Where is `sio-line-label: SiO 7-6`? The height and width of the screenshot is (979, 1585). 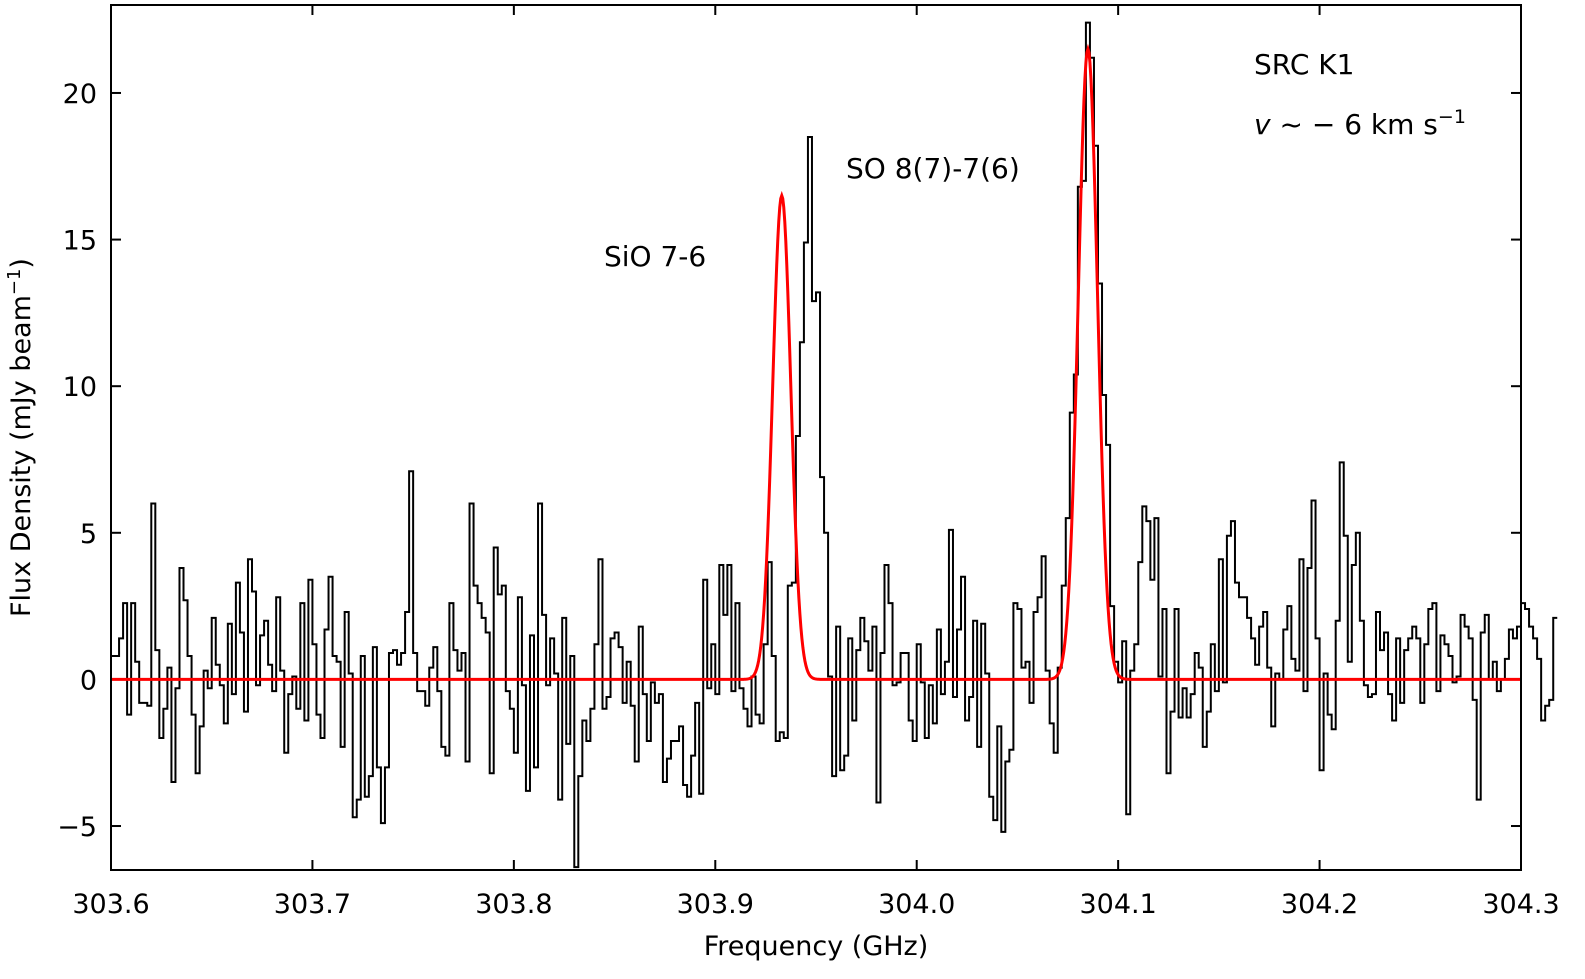 sio-line-label: SiO 7-6 is located at coordinates (655, 256).